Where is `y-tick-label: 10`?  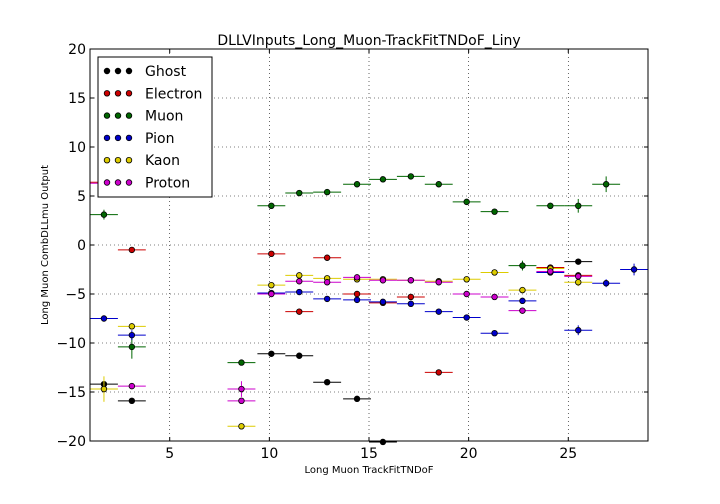 y-tick-label: 10 is located at coordinates (77, 148).